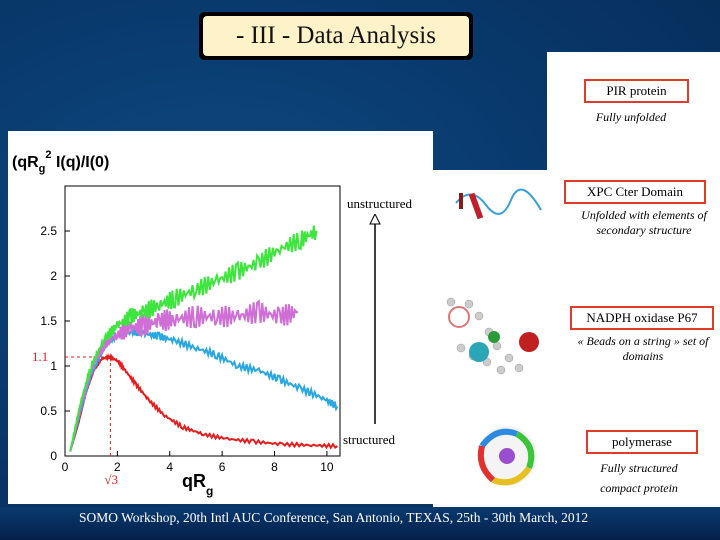 The height and width of the screenshot is (540, 720). I want to click on footer-bar, so click(360, 523).